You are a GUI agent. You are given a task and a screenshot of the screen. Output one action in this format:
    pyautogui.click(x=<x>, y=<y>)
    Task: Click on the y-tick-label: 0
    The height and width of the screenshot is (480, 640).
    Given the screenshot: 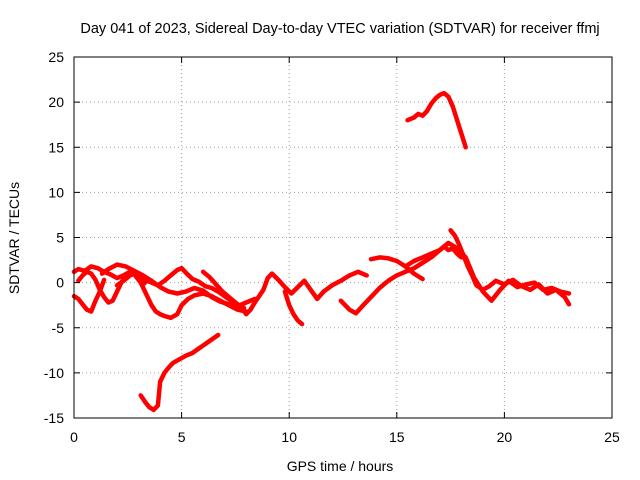 What is the action you would take?
    pyautogui.click(x=60, y=283)
    